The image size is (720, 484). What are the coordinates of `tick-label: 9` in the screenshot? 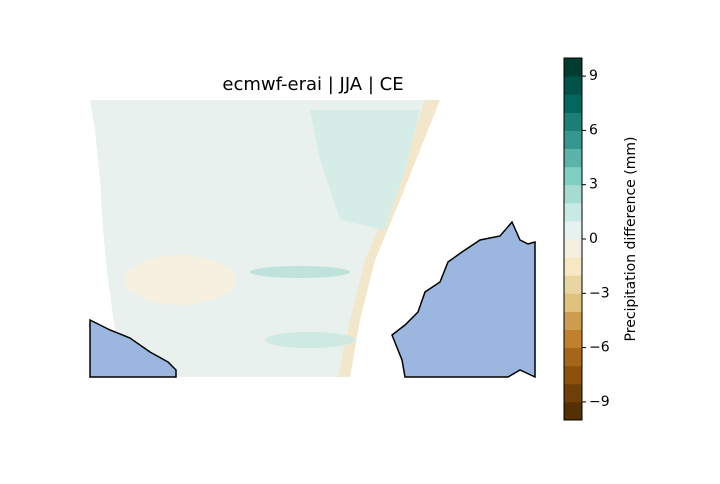 It's located at (593, 76).